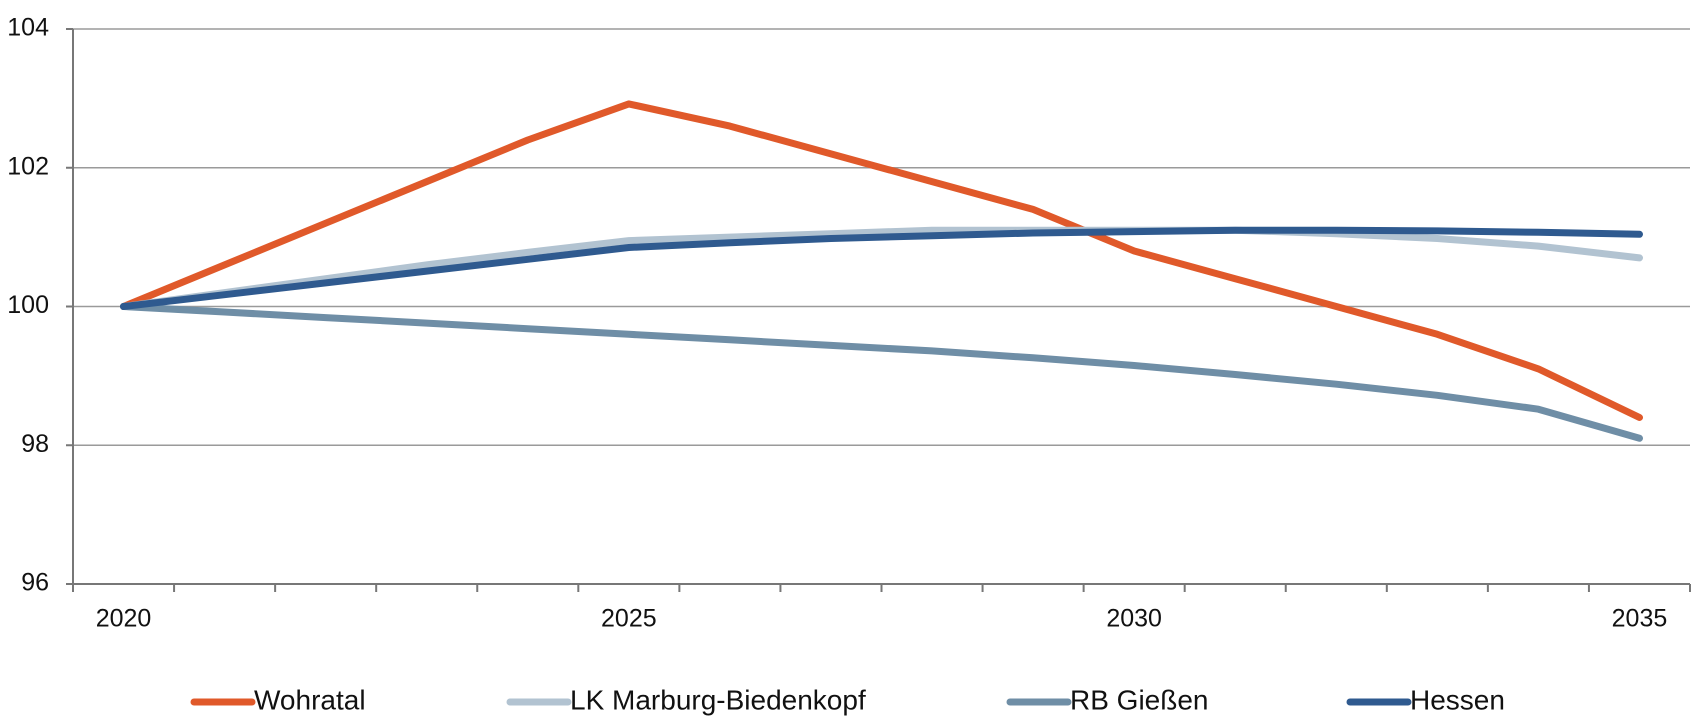 The width and height of the screenshot is (1693, 718). What do you see at coordinates (1134, 619) in the screenshot?
I see `x-tick-label: 2030` at bounding box center [1134, 619].